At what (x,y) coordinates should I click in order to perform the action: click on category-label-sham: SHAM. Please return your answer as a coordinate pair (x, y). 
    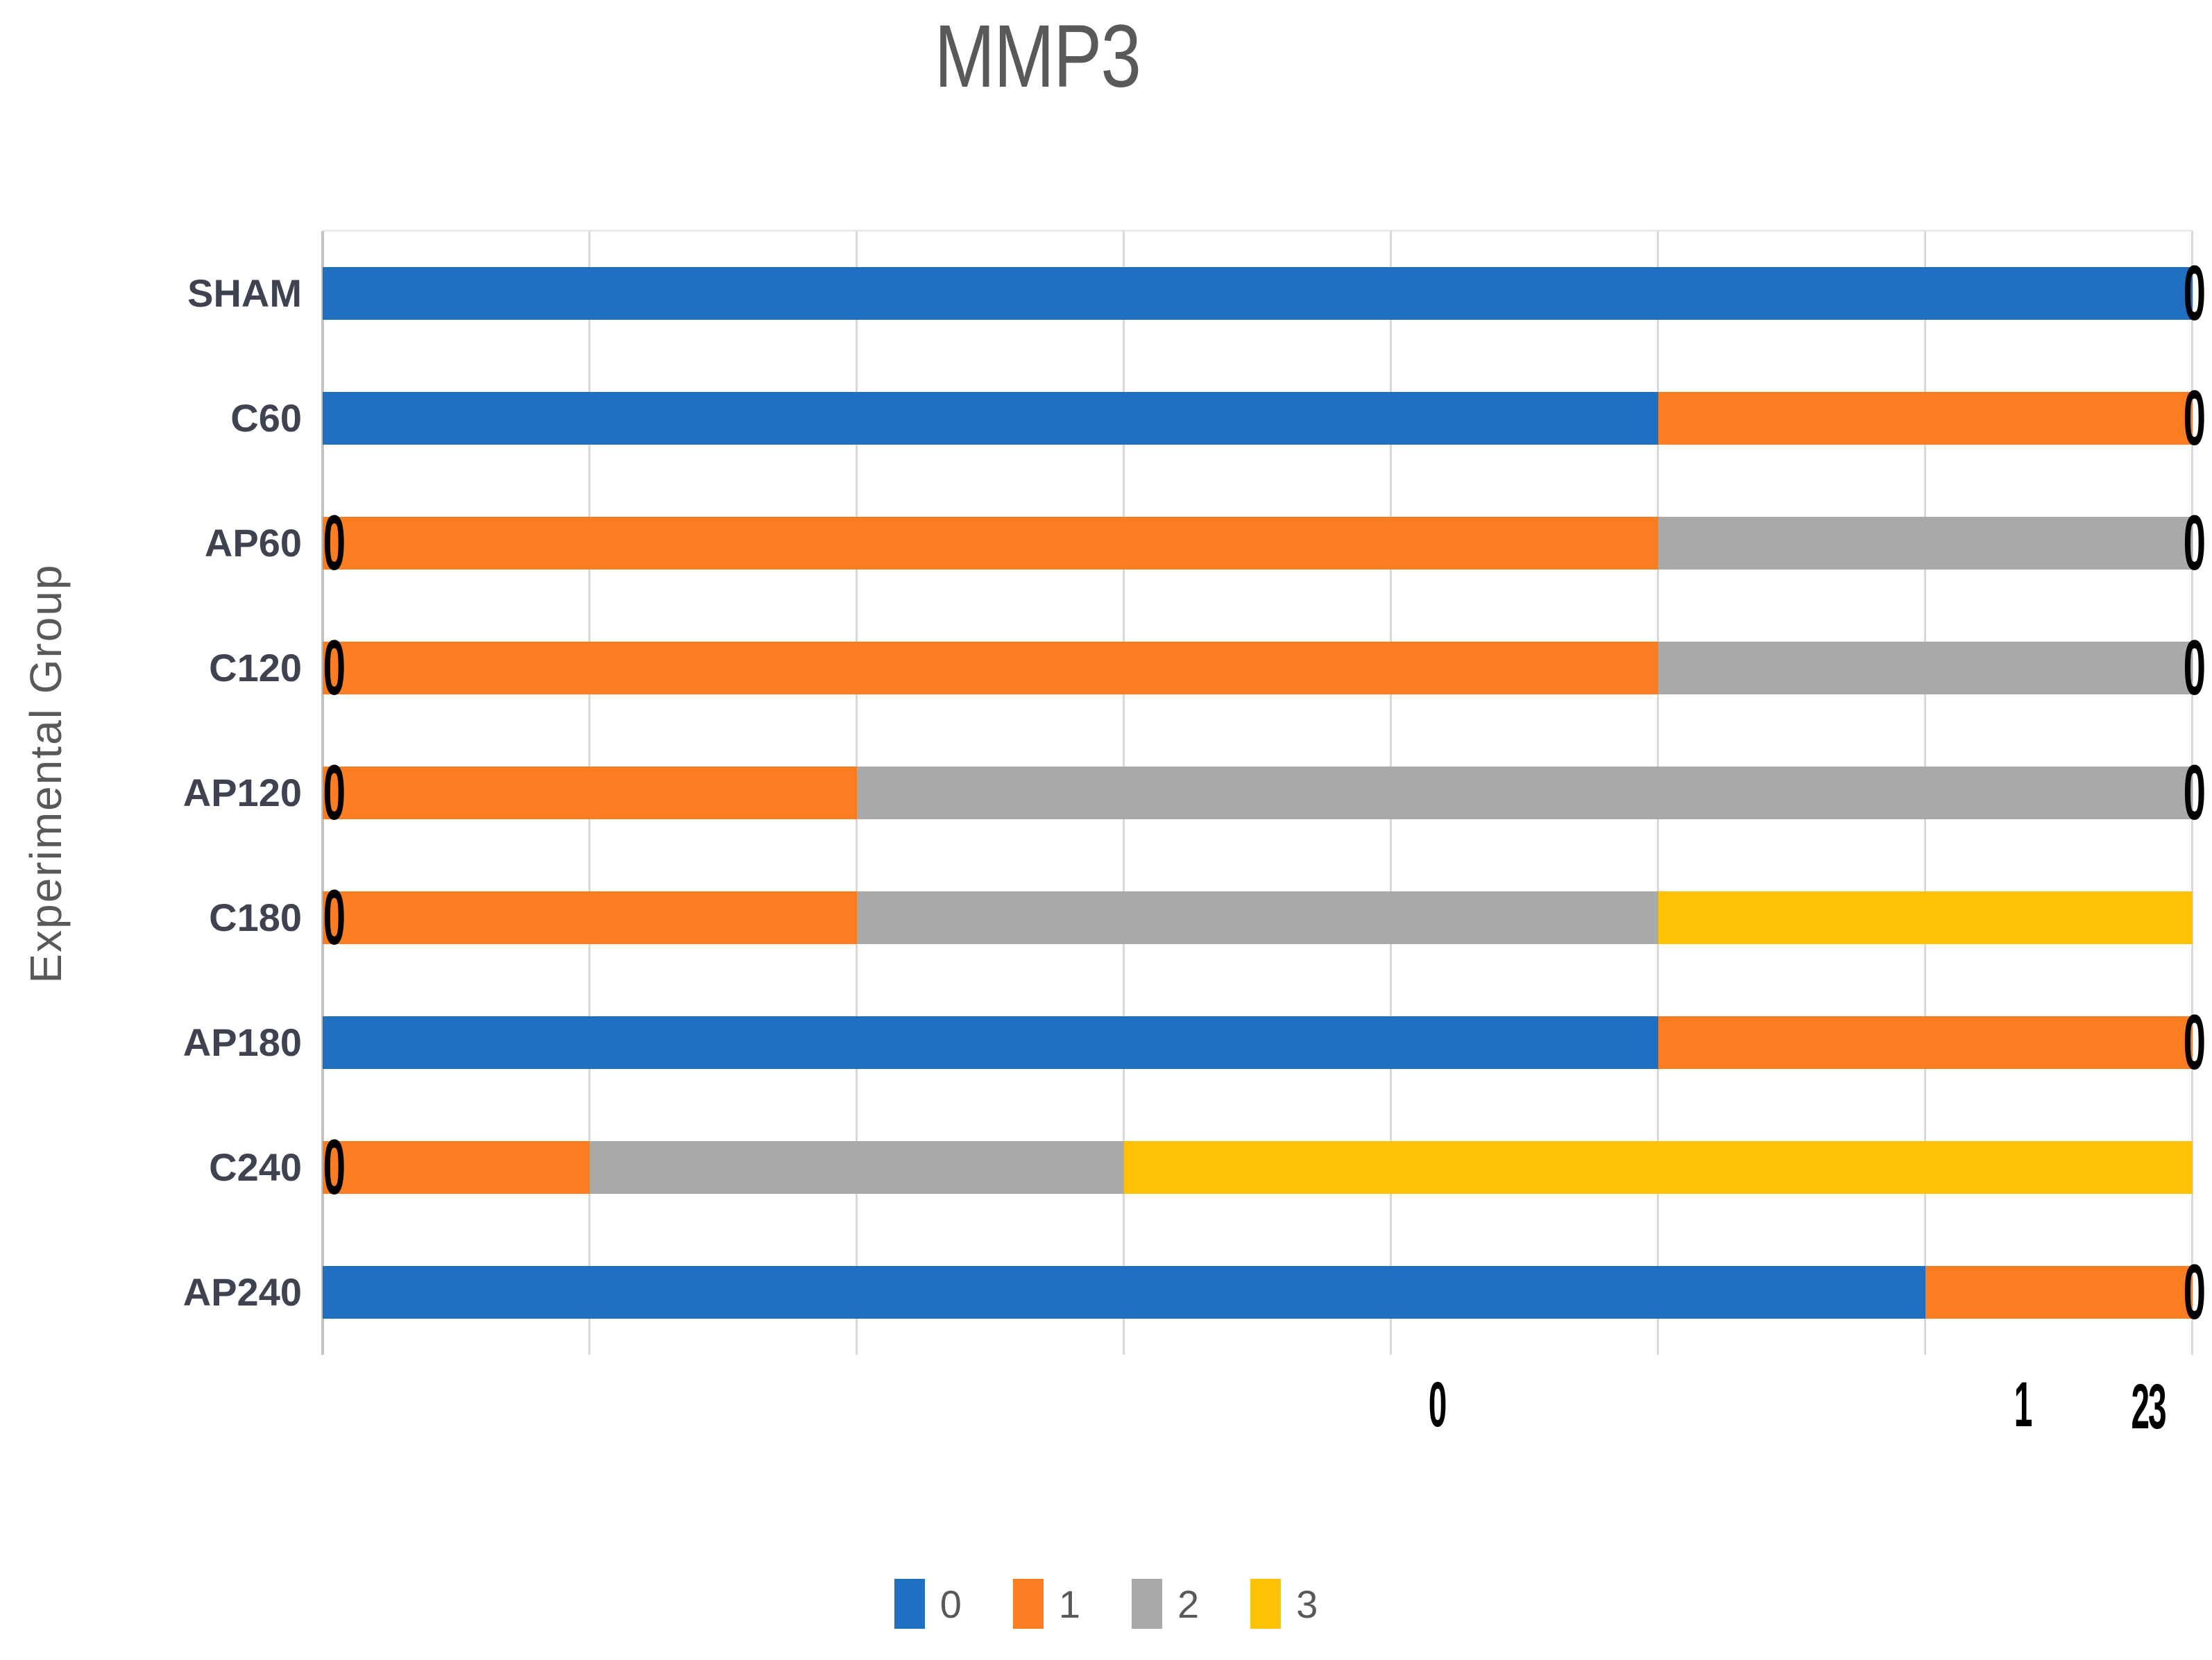
    Looking at the image, I should click on (245, 293).